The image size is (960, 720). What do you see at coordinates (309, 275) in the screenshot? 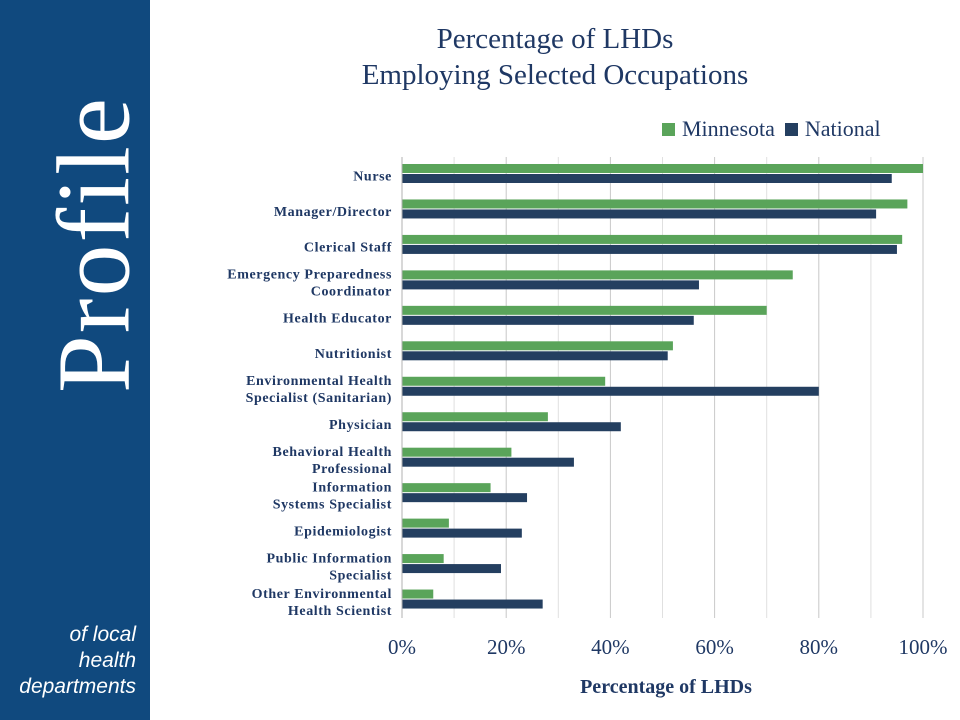
I see `category-label: Emergency Preparedness` at bounding box center [309, 275].